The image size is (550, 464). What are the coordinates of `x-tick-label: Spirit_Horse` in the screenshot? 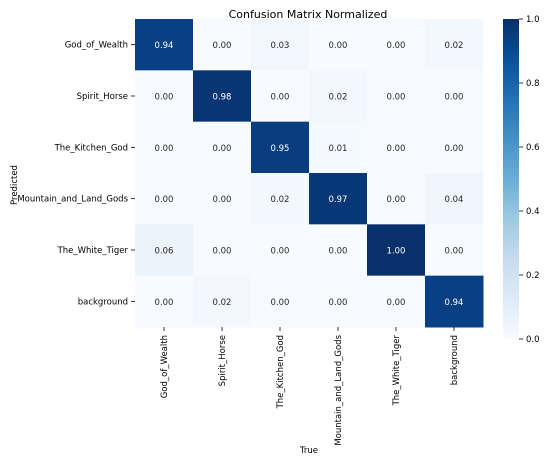 It's located at (223, 360).